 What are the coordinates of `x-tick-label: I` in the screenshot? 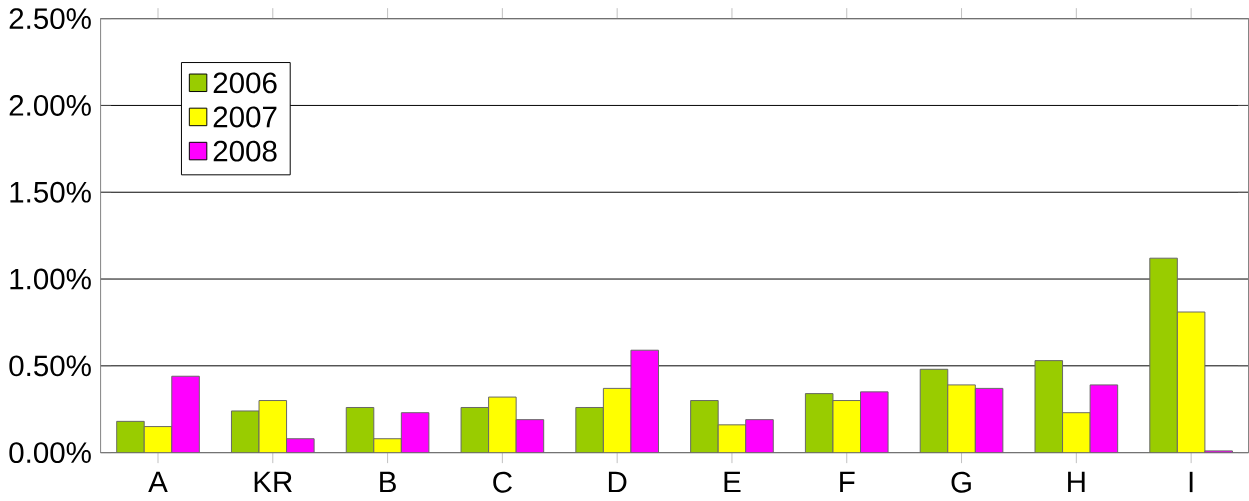 It's located at (1191, 482).